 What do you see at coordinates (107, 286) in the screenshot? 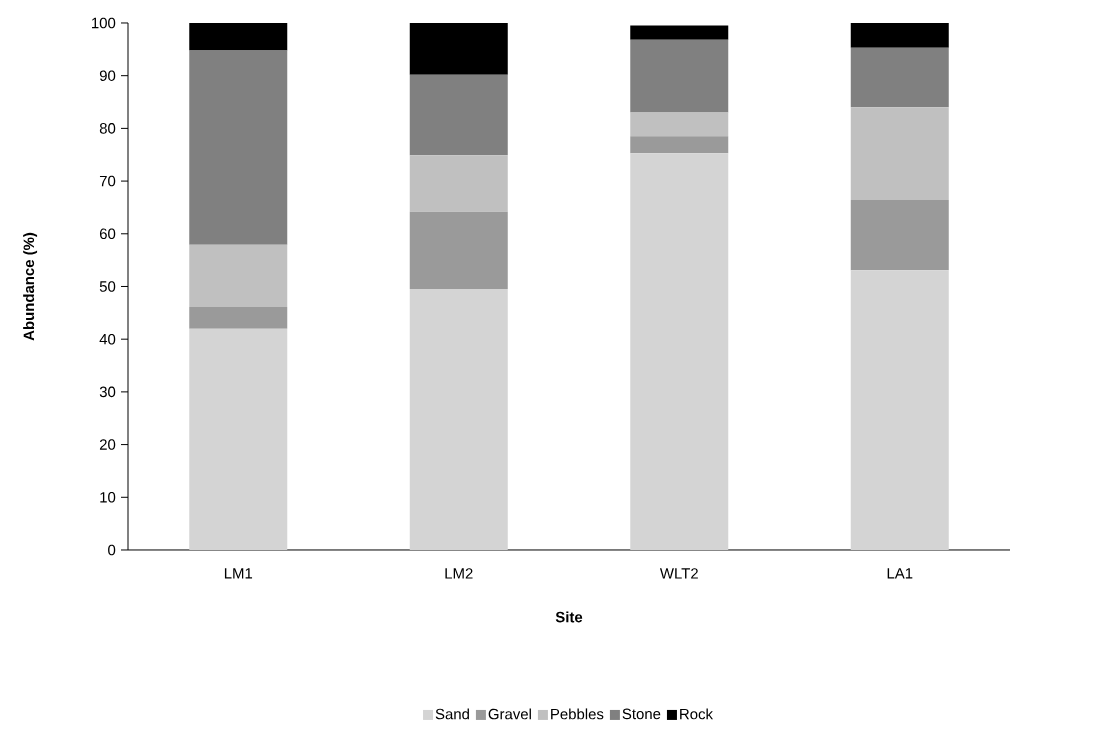
I see `y-tick-label: 50` at bounding box center [107, 286].